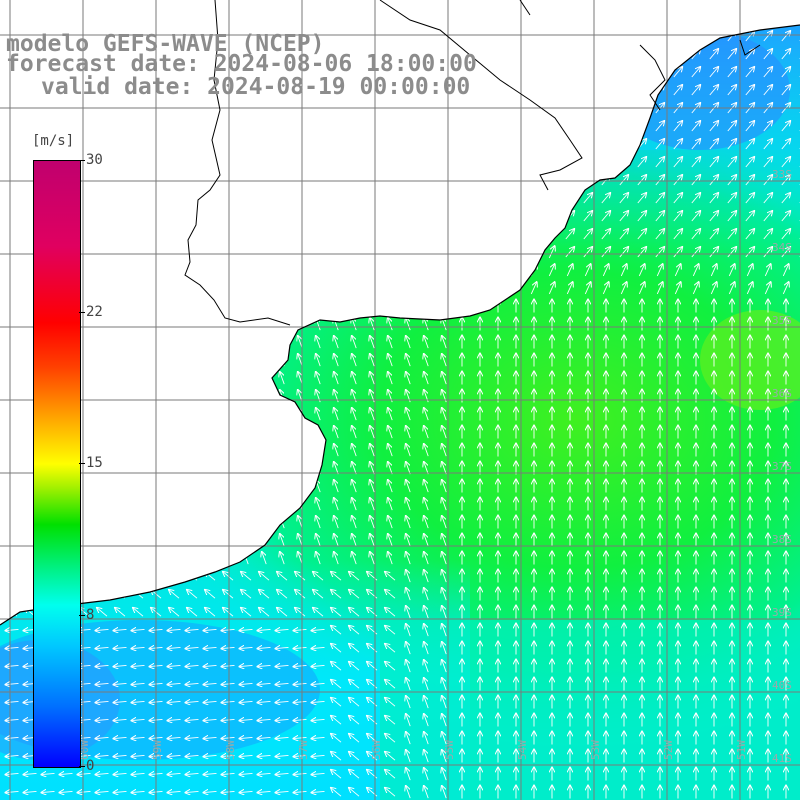 The width and height of the screenshot is (800, 800). Describe the element at coordinates (481, 95) in the screenshot. I see `border-line-north` at that location.